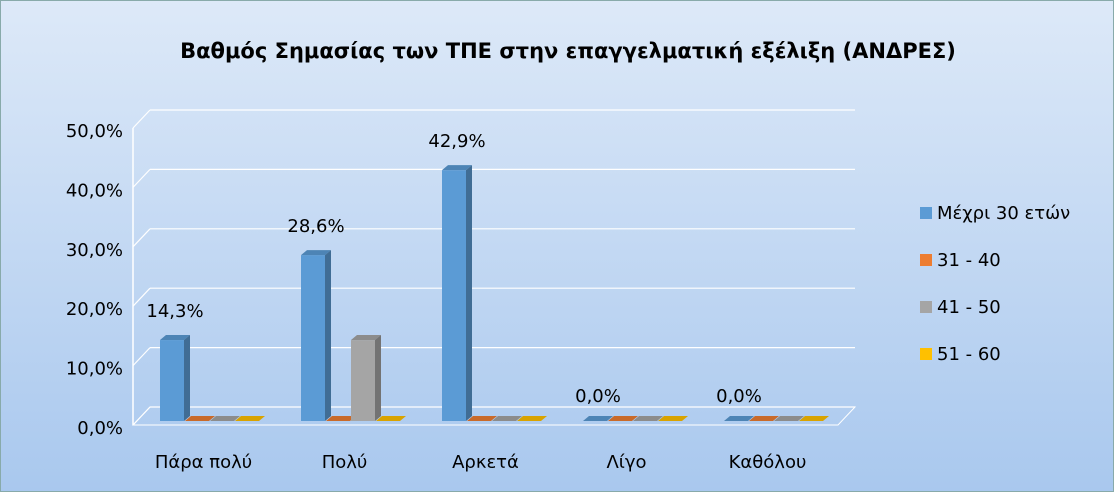 This screenshot has width=1115, height=493. What do you see at coordinates (315, 226) in the screenshot?
I see `data-label: 28,6%` at bounding box center [315, 226].